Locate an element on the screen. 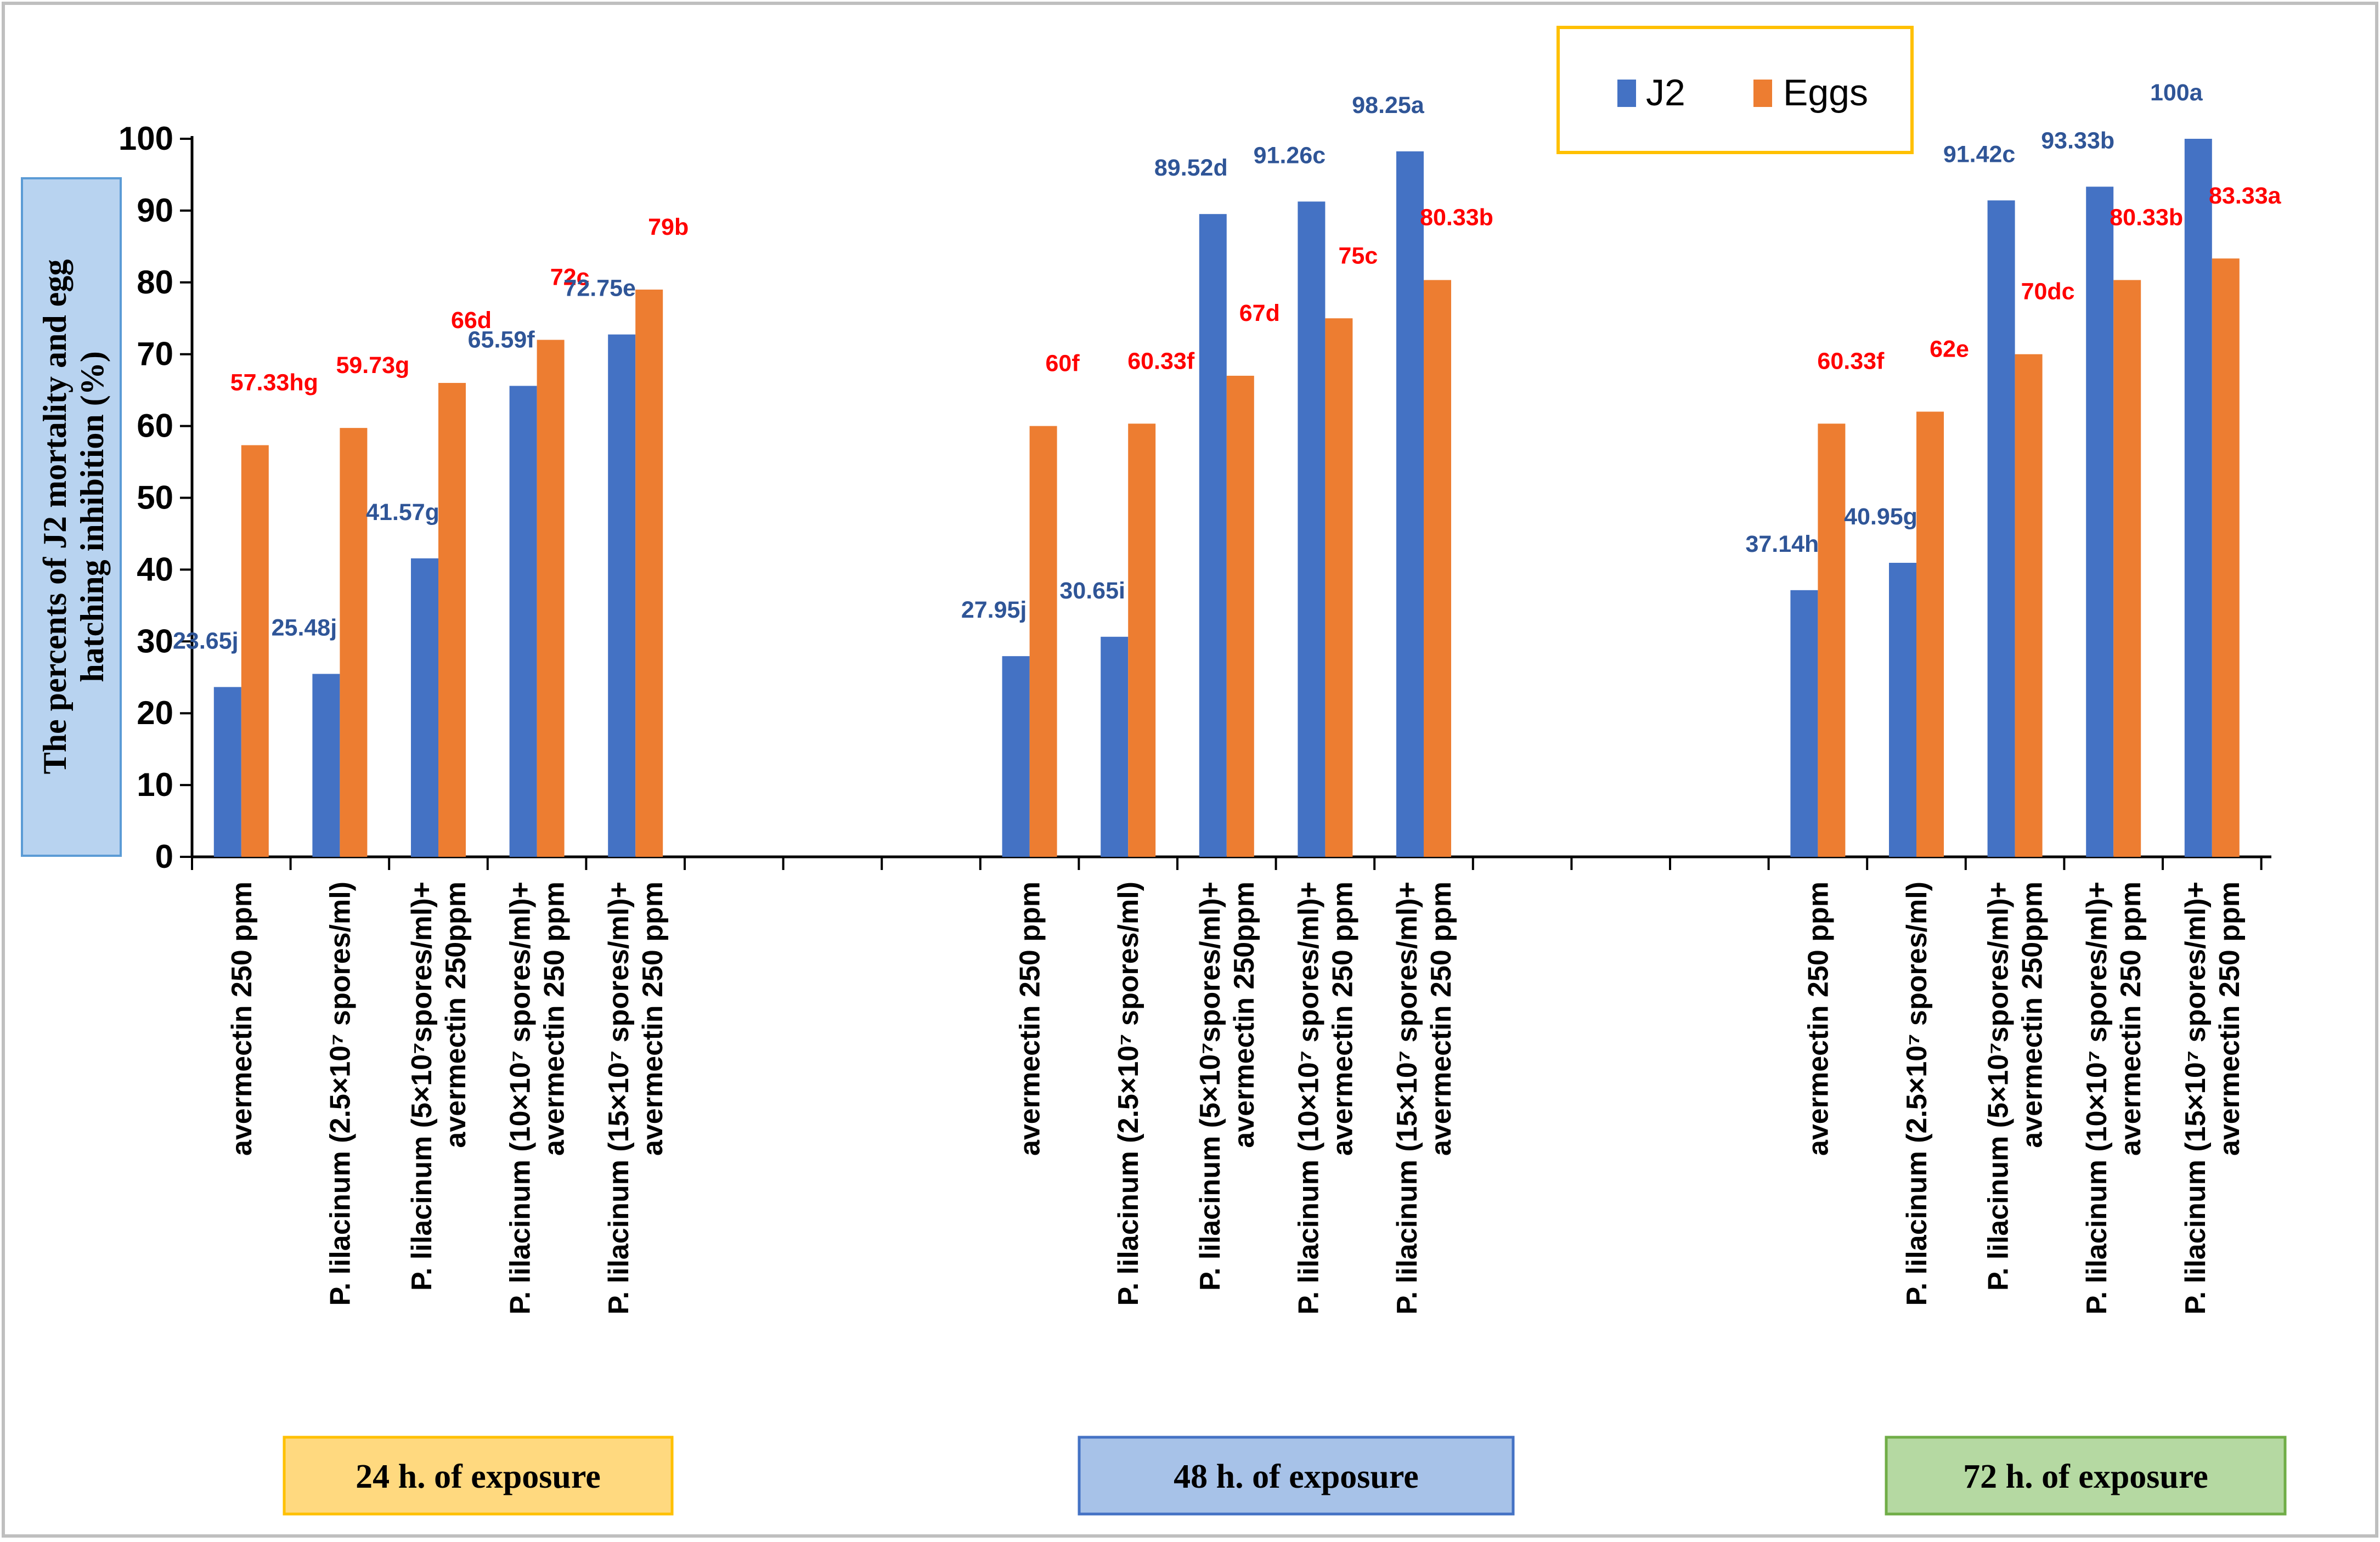 This screenshot has width=2380, height=1542. legend-box is located at coordinates (1735, 90).